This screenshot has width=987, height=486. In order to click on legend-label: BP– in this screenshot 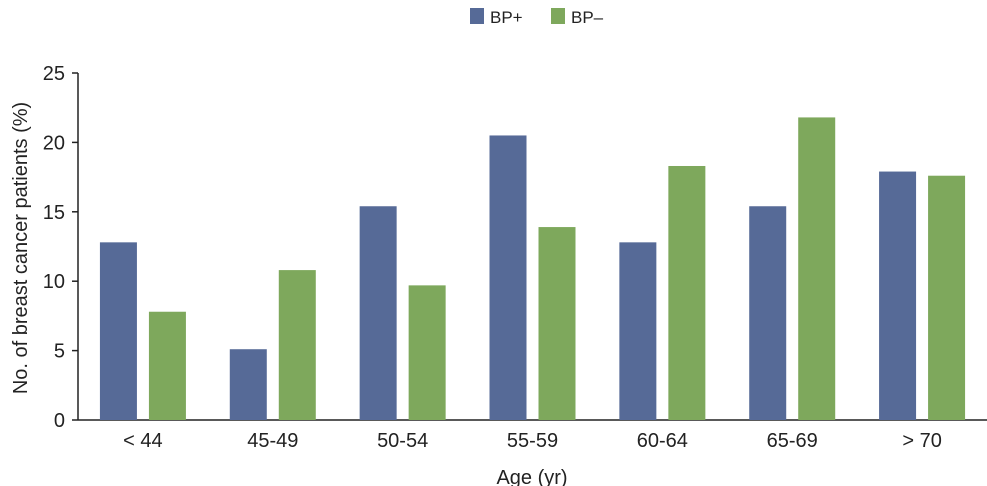, I will do `click(587, 17)`.